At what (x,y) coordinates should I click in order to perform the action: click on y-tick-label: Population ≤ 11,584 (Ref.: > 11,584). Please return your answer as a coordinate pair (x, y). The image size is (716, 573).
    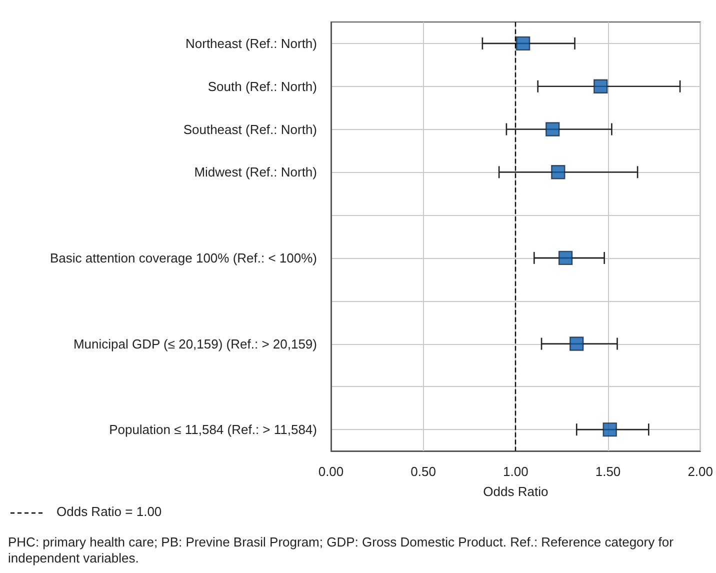
    Looking at the image, I should click on (213, 430).